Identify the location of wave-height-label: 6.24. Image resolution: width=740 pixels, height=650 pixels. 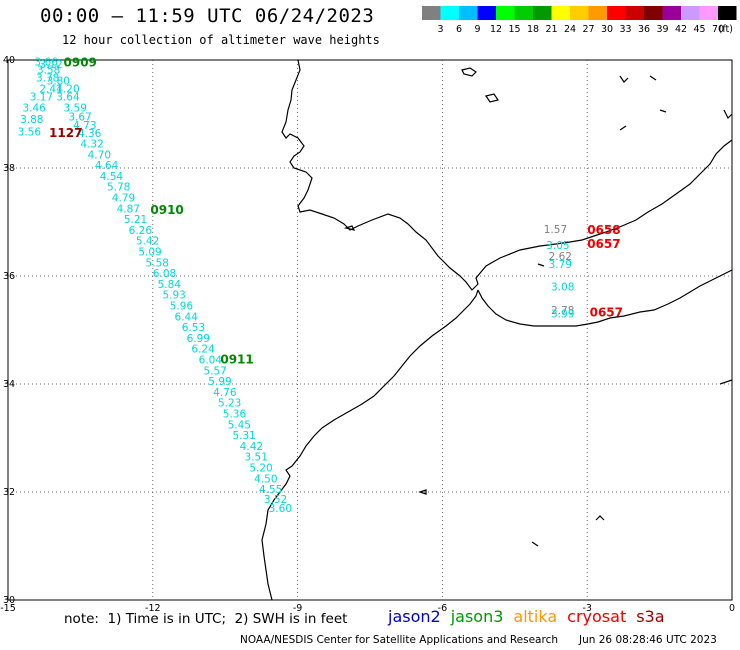
(203, 350).